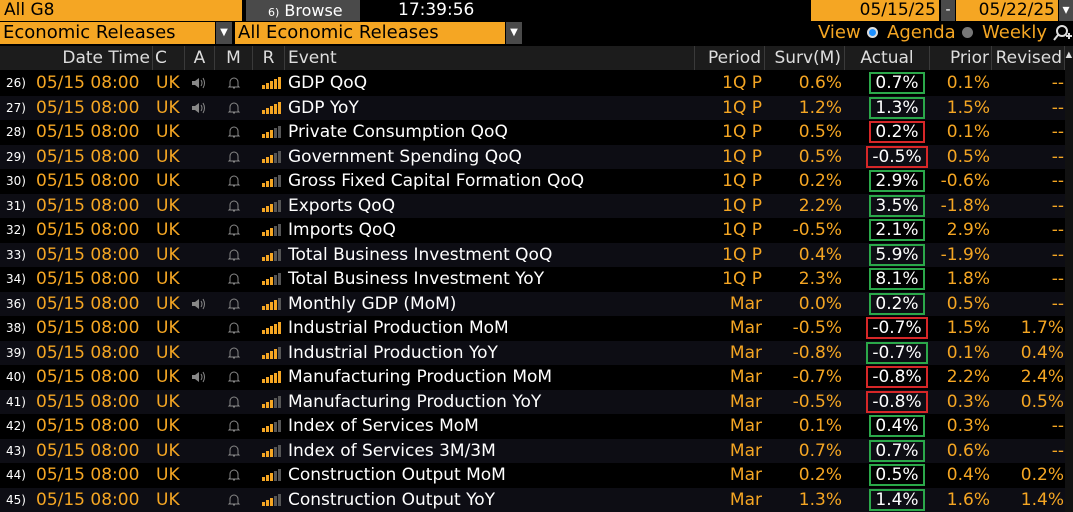 This screenshot has height=512, width=1073. Describe the element at coordinates (393, 352) in the screenshot. I see `event-name: Industrial Production YoY` at that location.